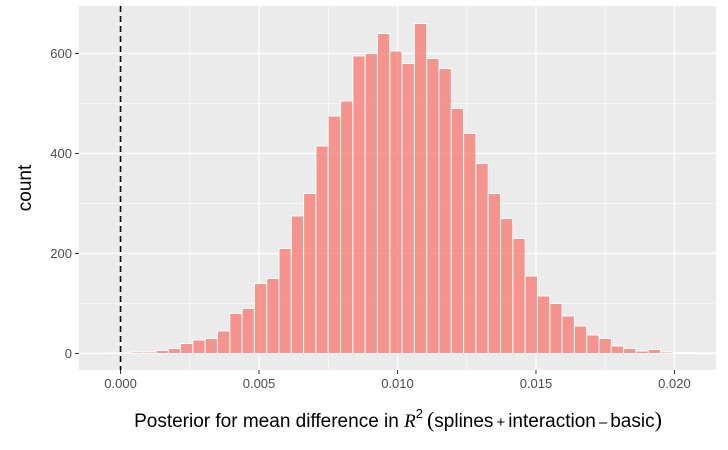 This screenshot has height=450, width=728. I want to click on x-tick-label: 0.005, so click(259, 383).